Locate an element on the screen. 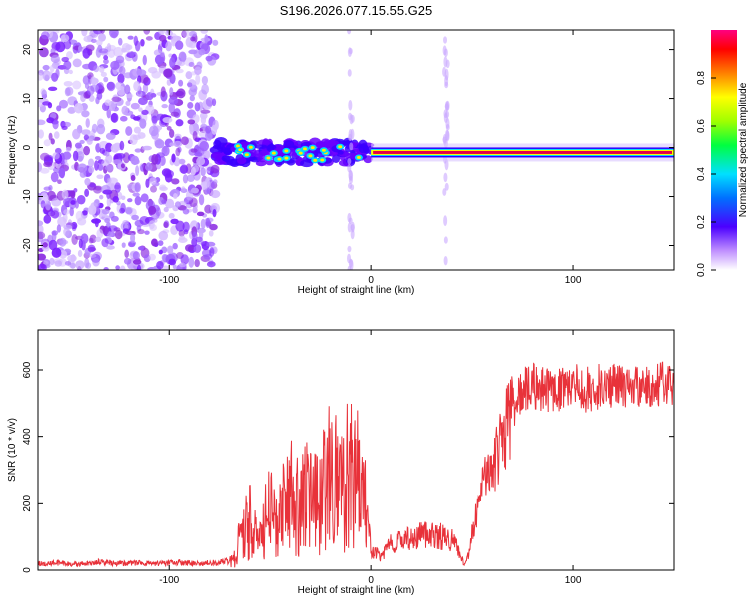 This screenshot has width=750, height=600. heatmap-x-tick-label: -100 is located at coordinates (169, 280).